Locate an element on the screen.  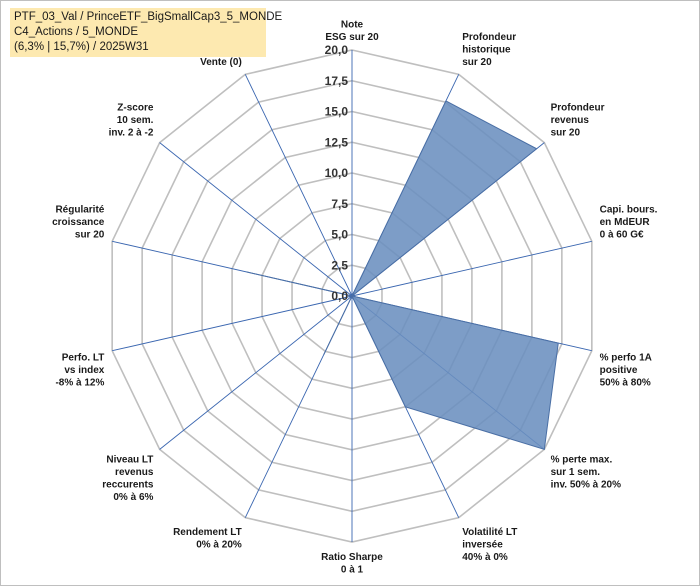
tick-label: 0,0 is located at coordinates (339, 296).